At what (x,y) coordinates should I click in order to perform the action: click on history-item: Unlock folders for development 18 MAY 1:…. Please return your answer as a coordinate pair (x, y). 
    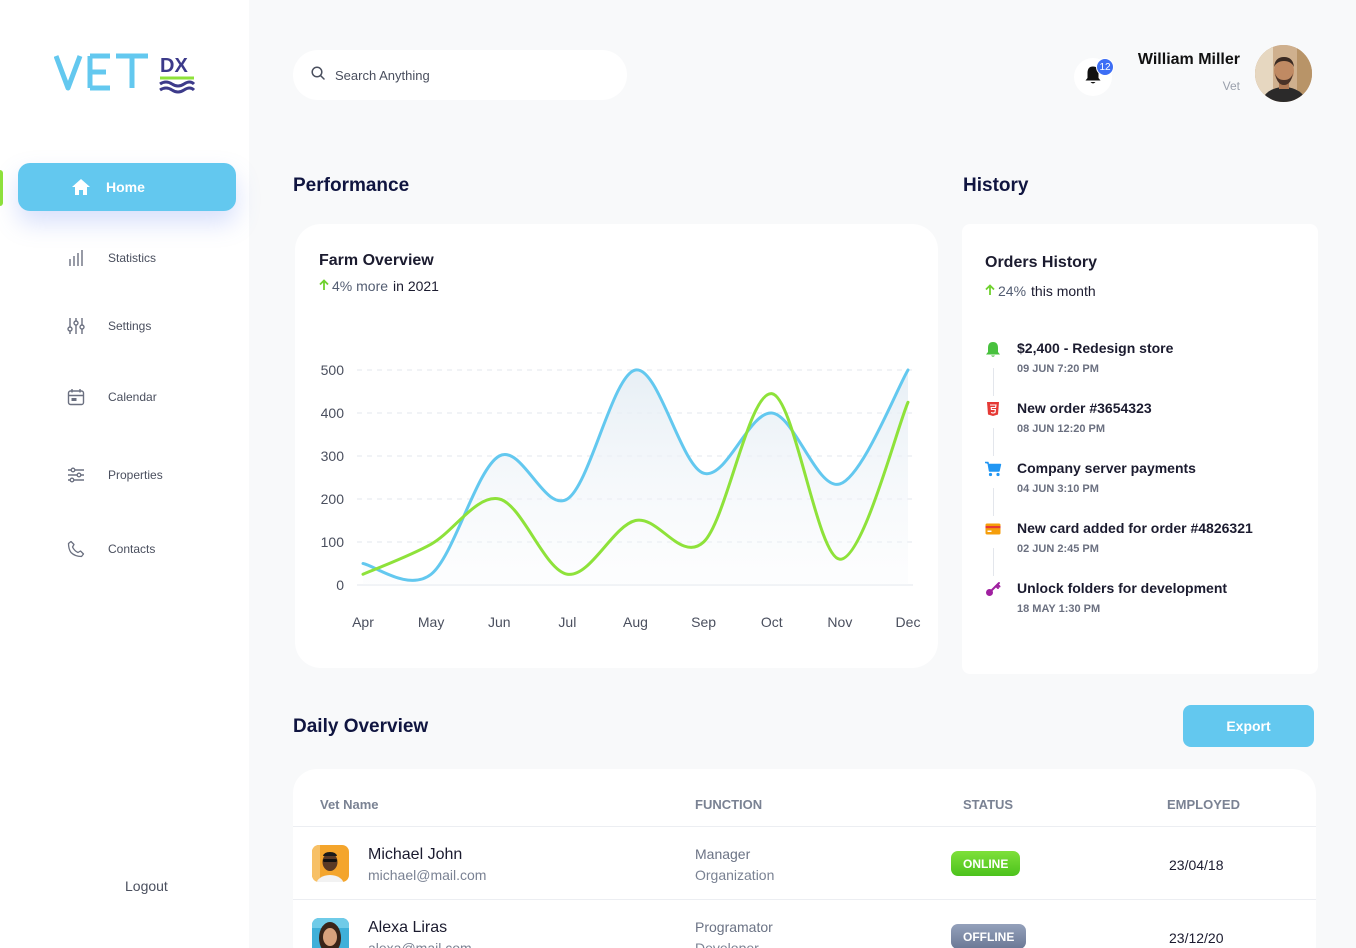
    Looking at the image, I should click on (1140, 605).